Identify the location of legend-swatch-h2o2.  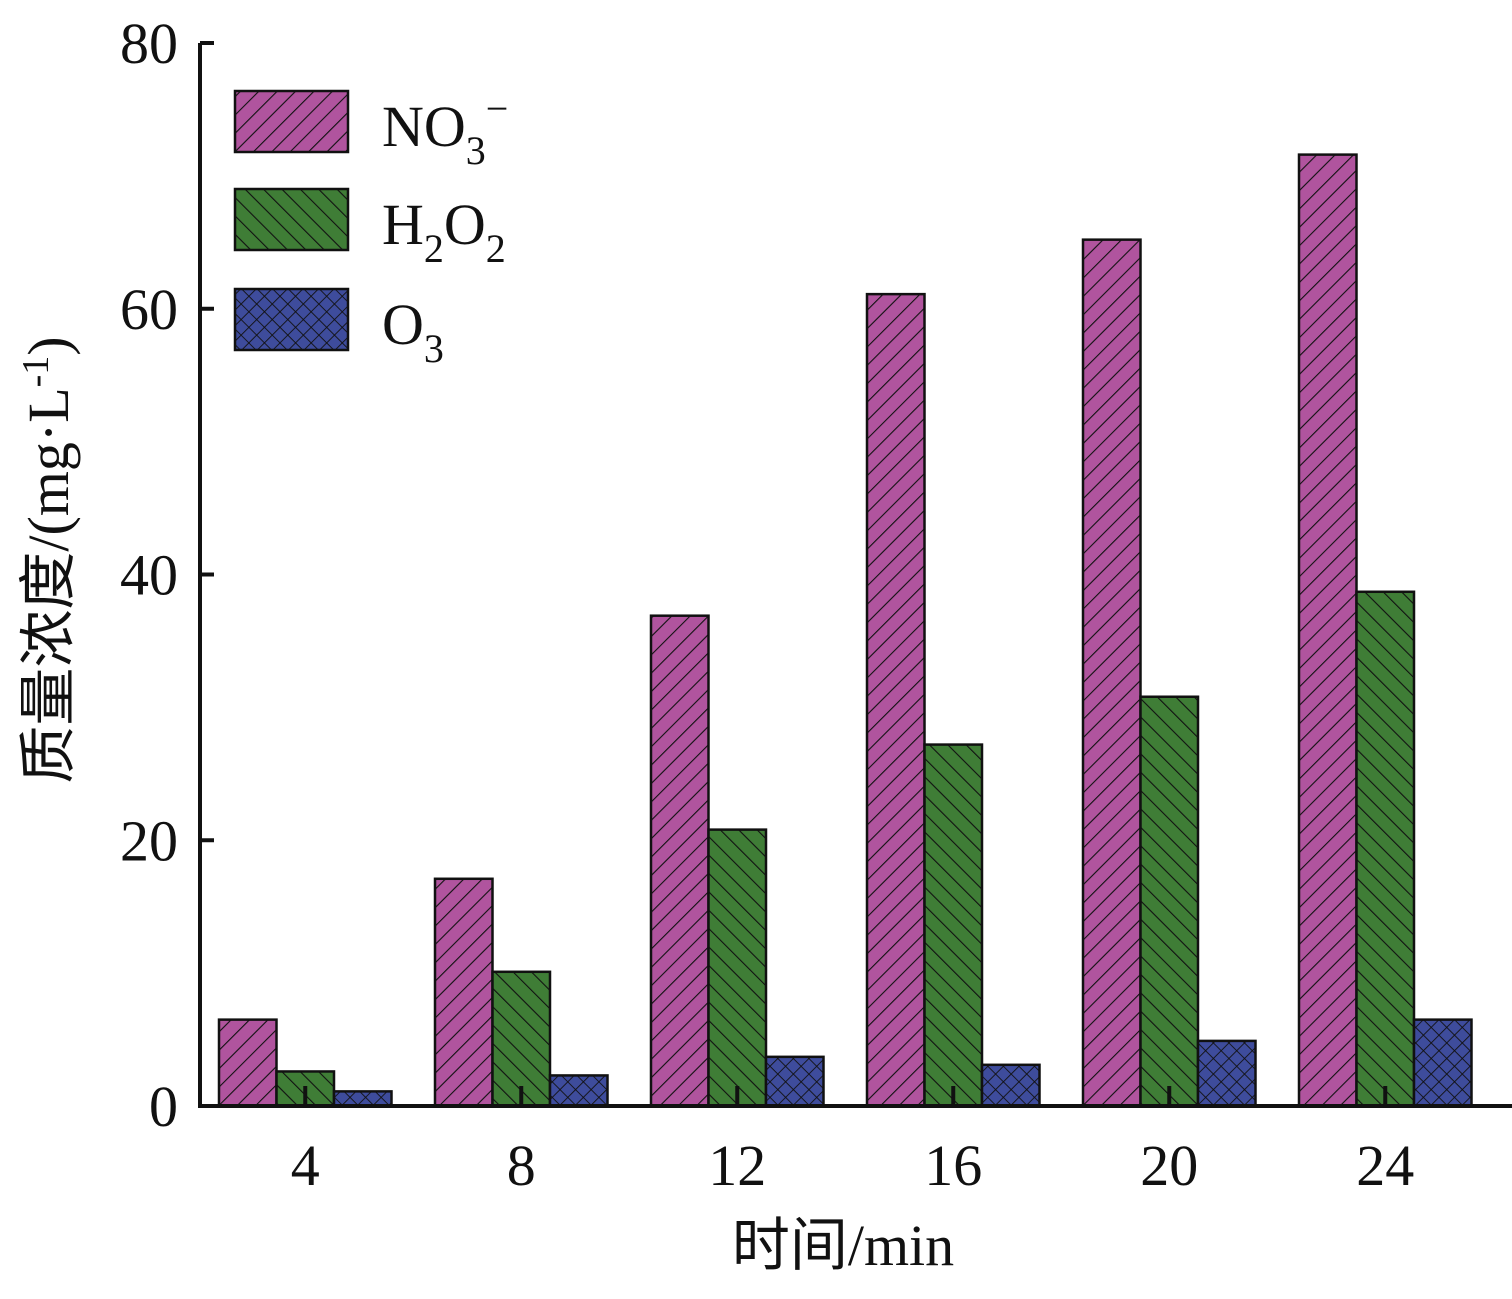
(291, 219).